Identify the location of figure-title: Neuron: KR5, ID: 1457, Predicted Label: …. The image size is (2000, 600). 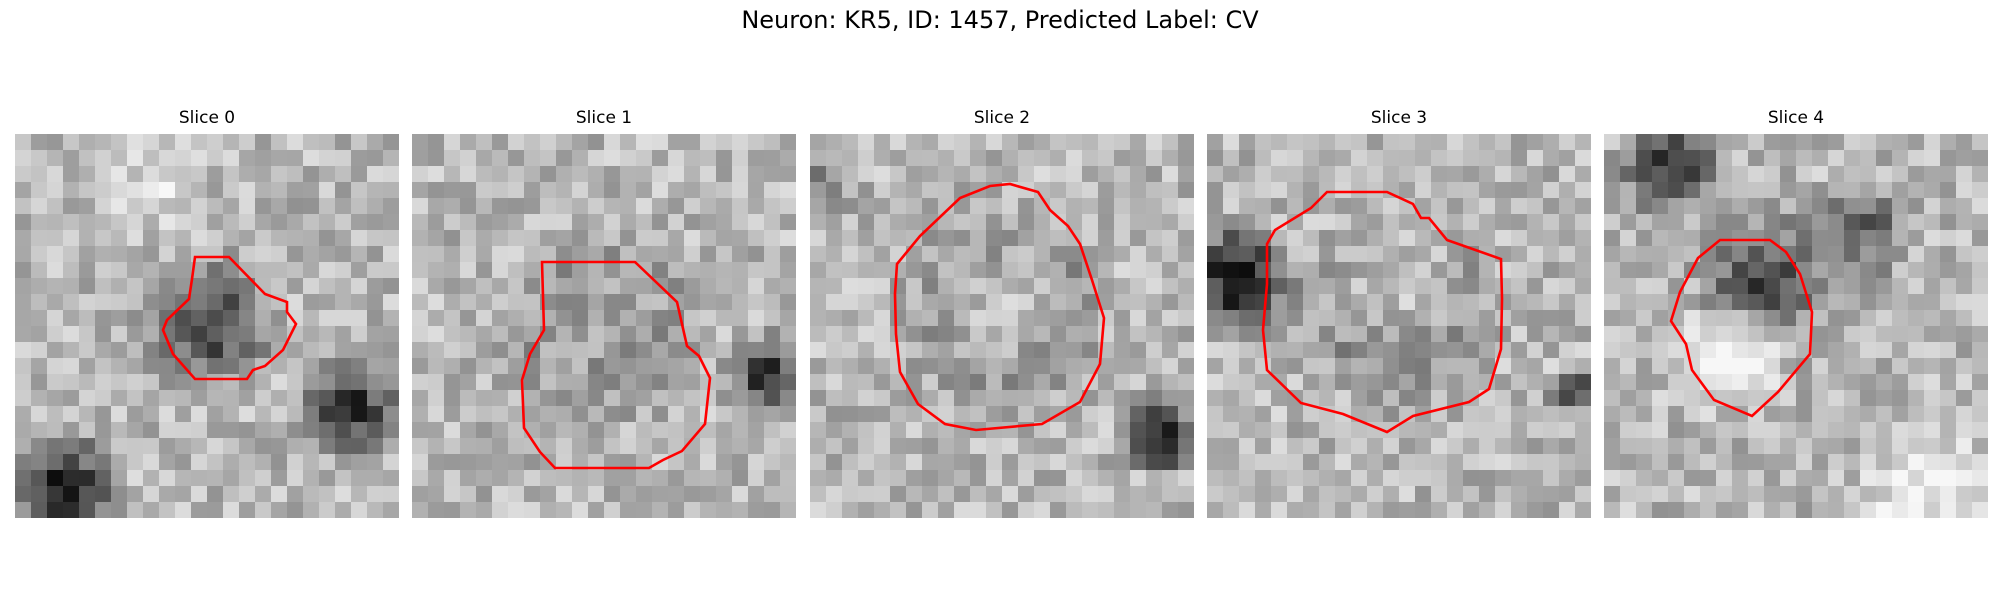
(1000, 20).